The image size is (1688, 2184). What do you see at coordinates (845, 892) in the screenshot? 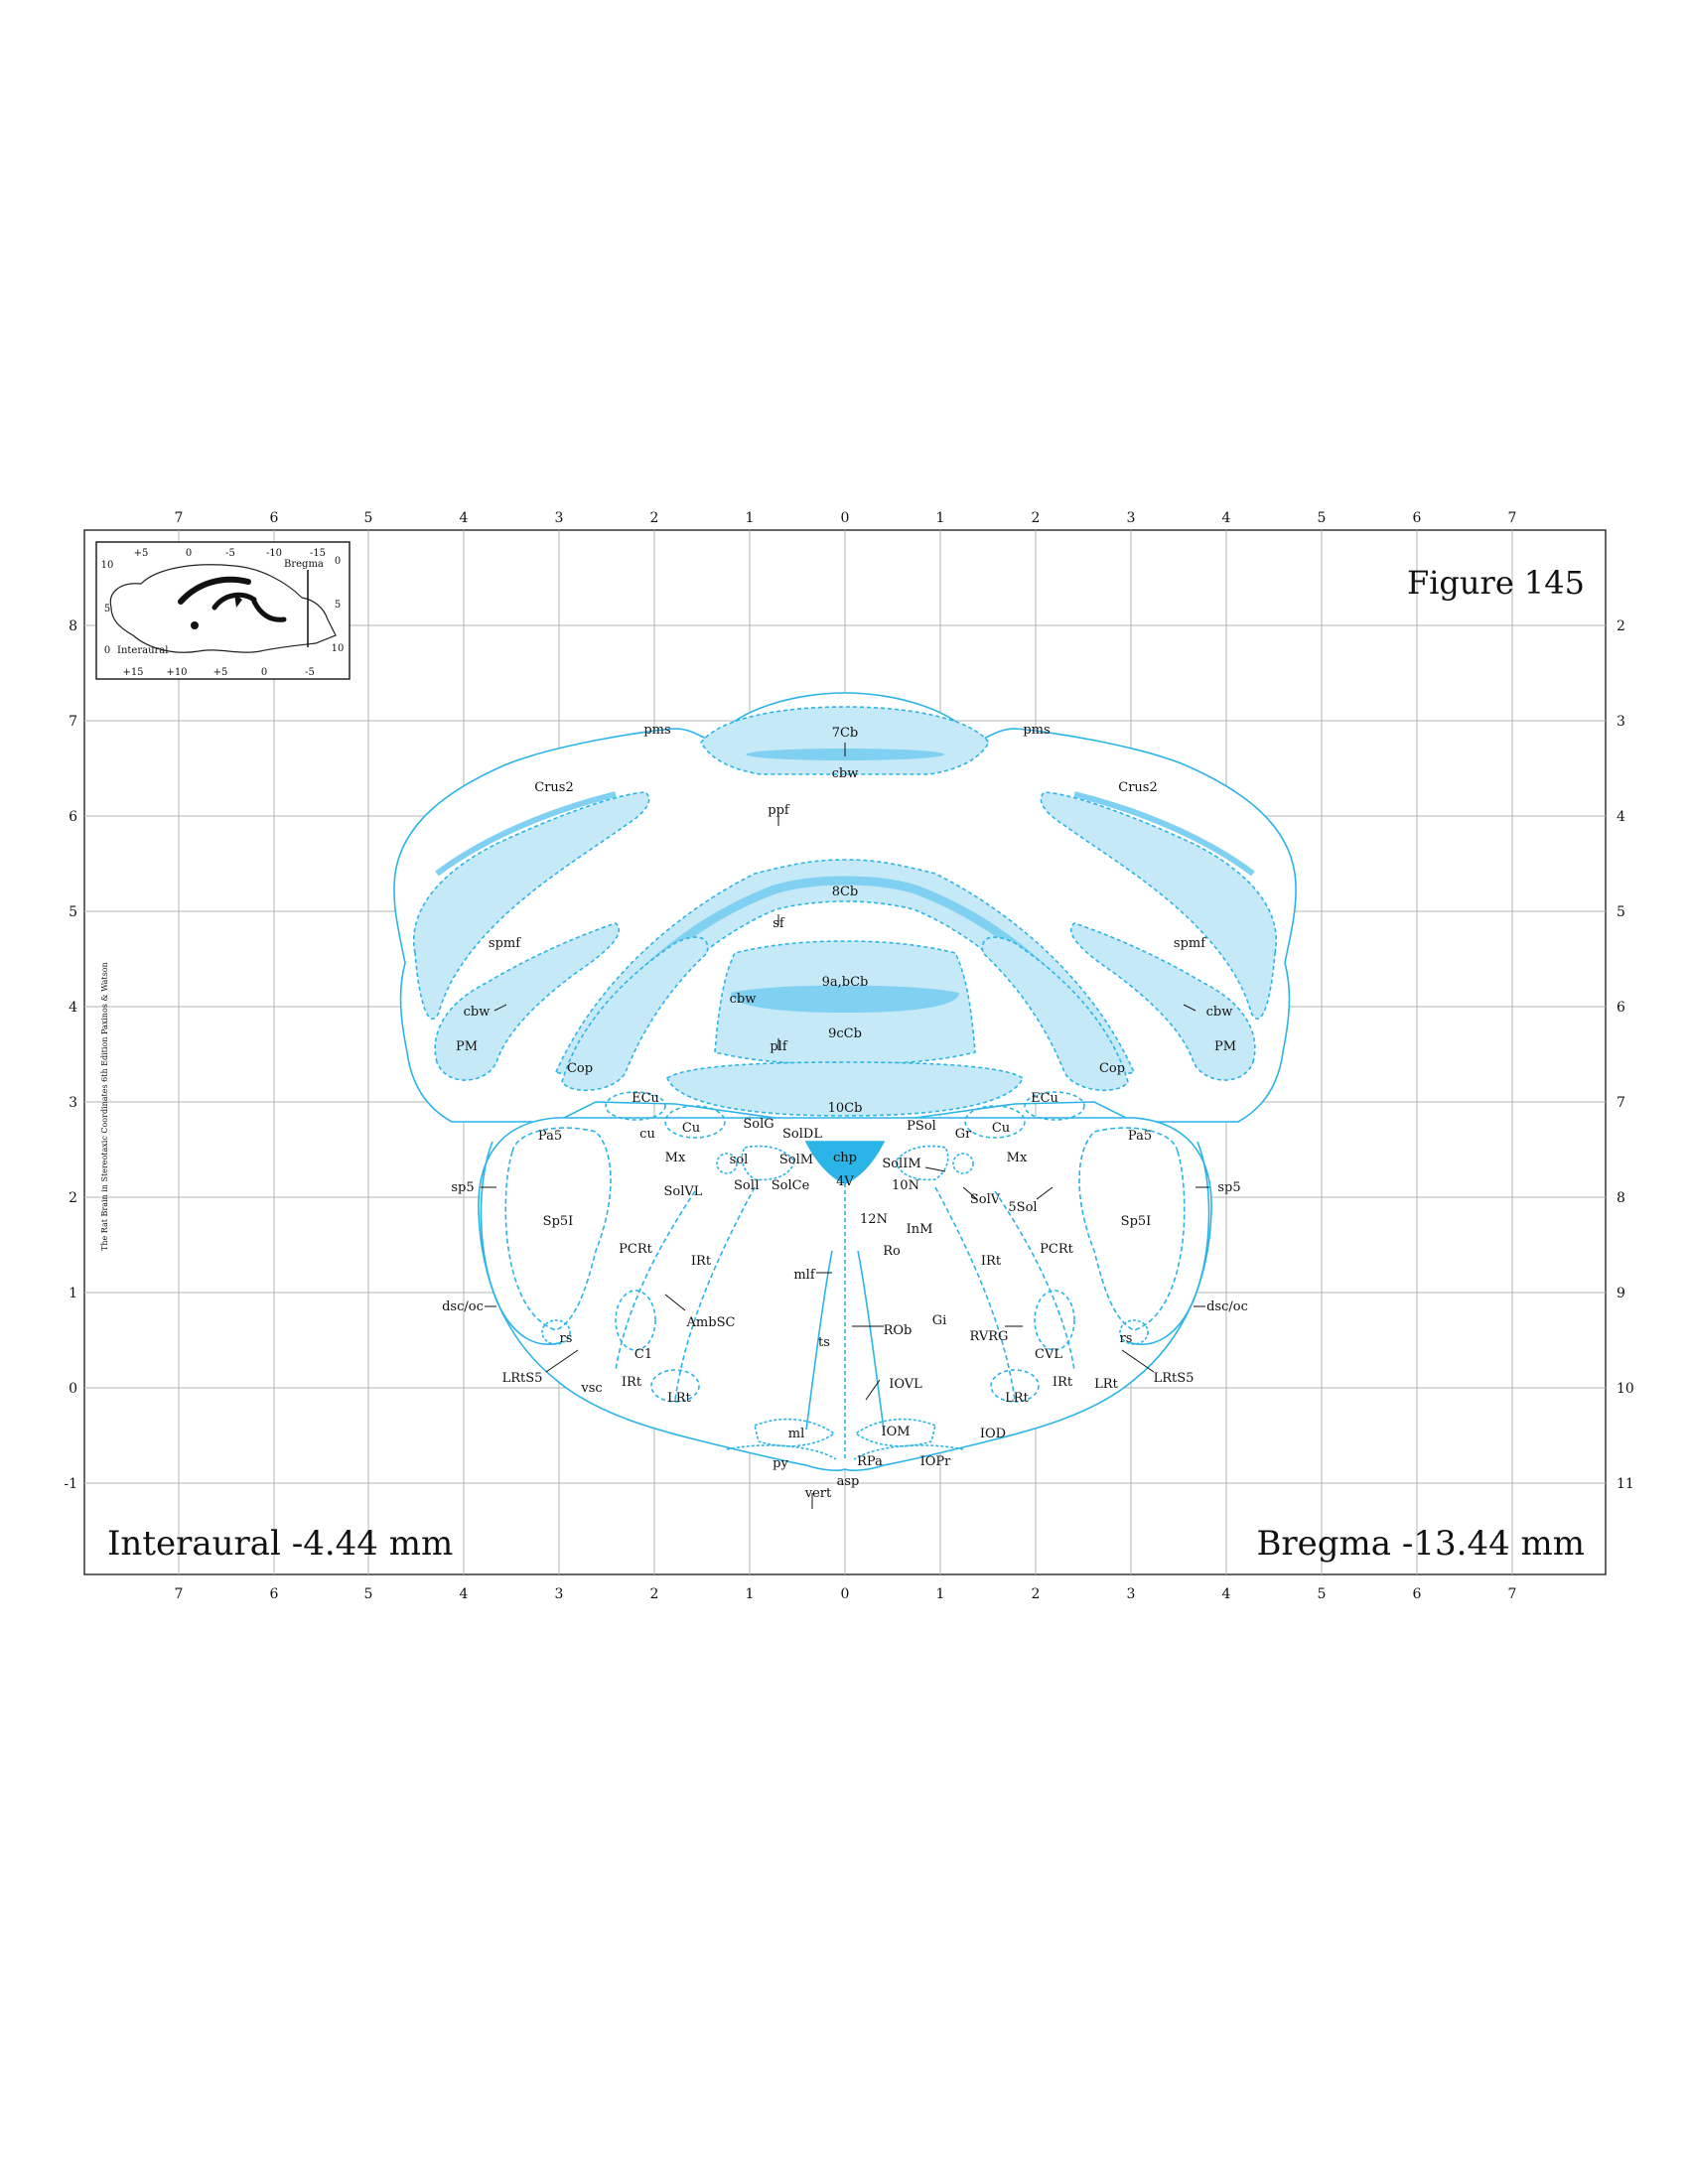
I see `label-8cb: 8Cb` at bounding box center [845, 892].